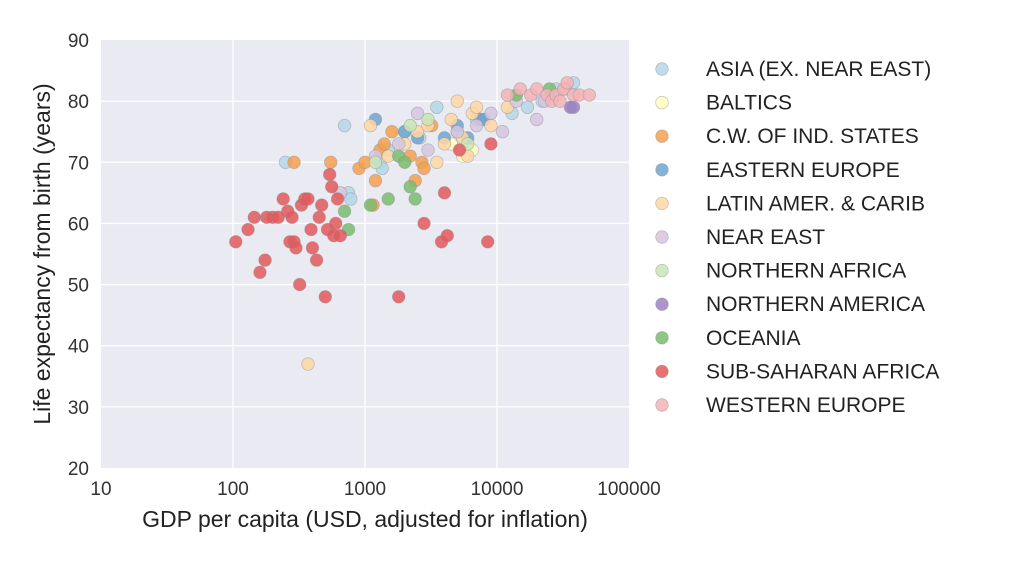 The height and width of the screenshot is (563, 1013). What do you see at coordinates (765, 237) in the screenshot?
I see `legend-label: NEAR EAST` at bounding box center [765, 237].